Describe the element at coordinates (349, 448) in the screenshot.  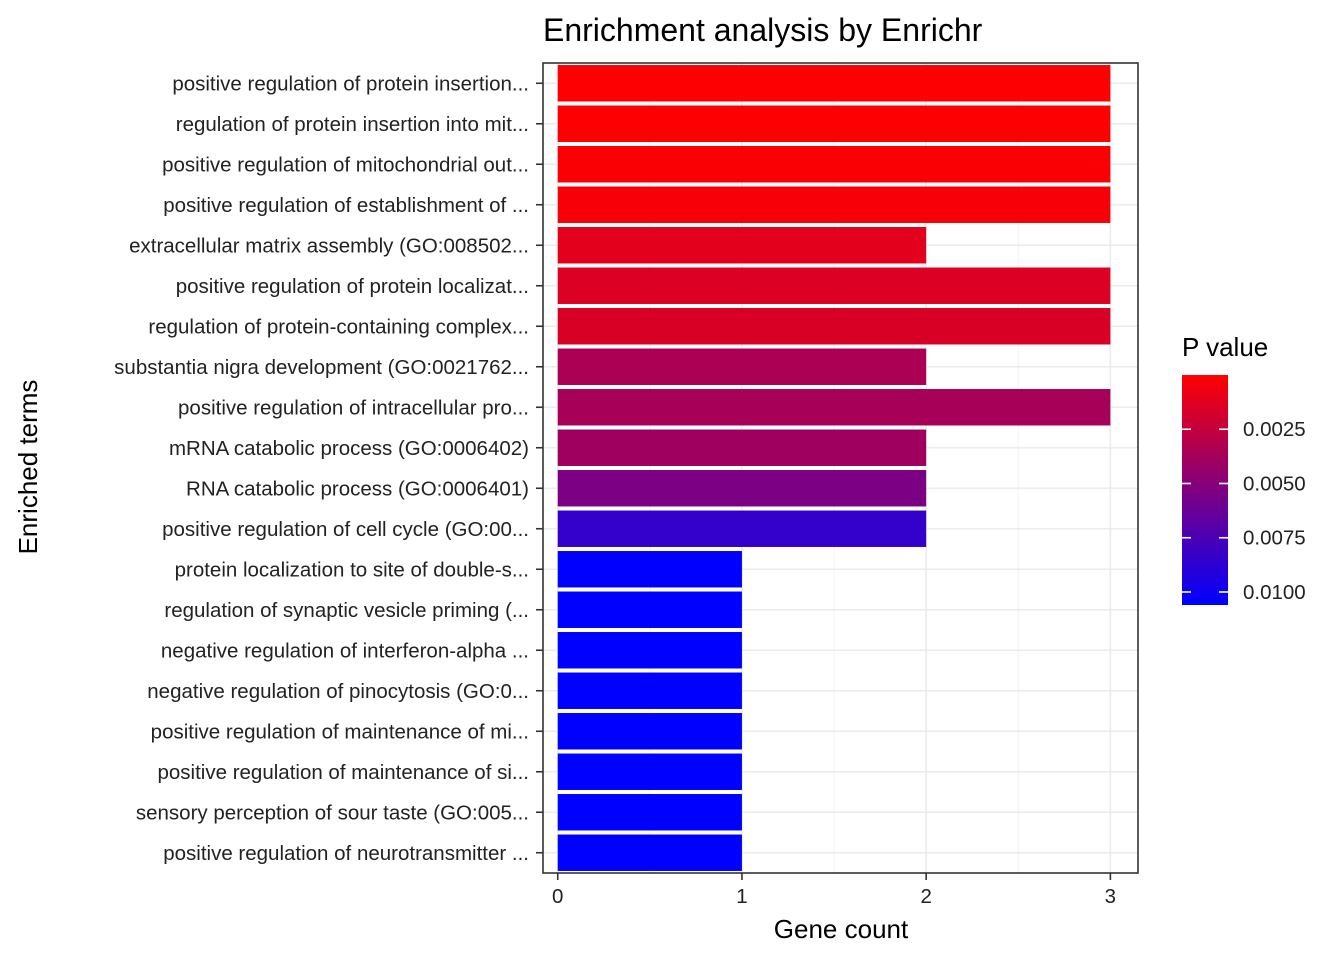
I see `y-tick-label: mRNA catabolic process (GO:0006402)` at that location.